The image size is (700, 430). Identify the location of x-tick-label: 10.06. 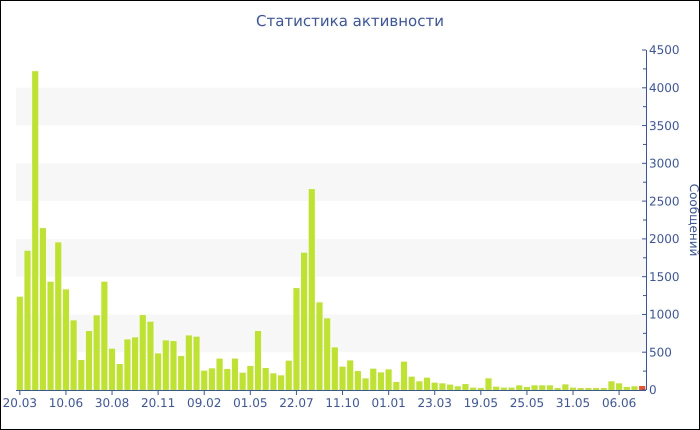
(66, 403).